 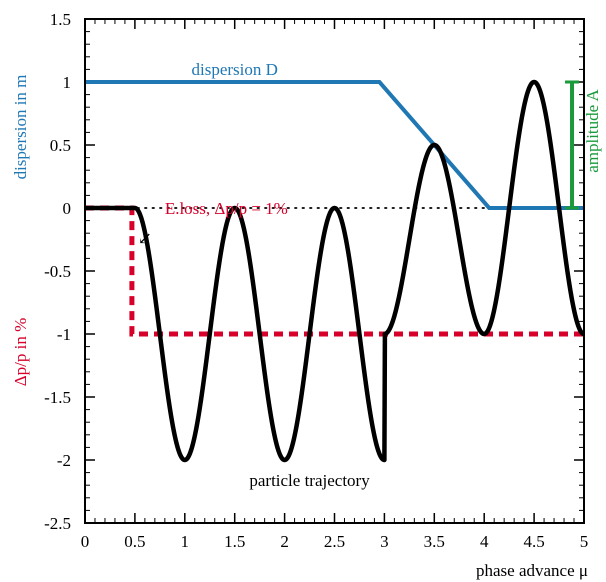 I want to click on amplitude-label: amplitude A, so click(x=592, y=130).